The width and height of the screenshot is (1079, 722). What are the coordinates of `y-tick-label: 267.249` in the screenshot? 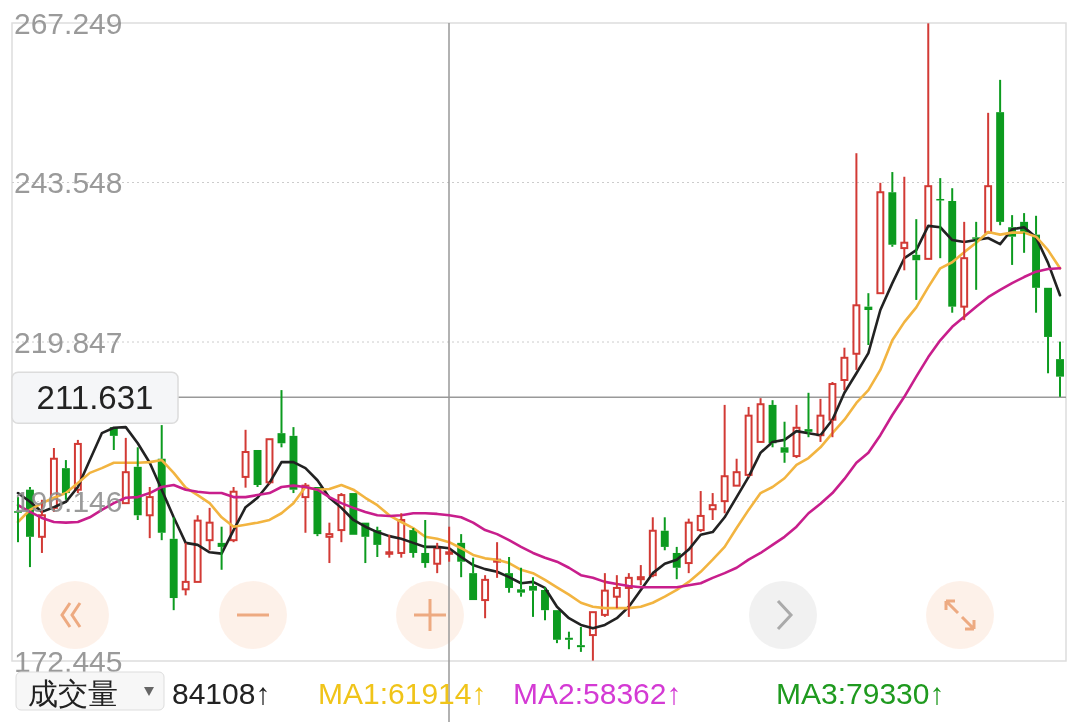 It's located at (68, 23).